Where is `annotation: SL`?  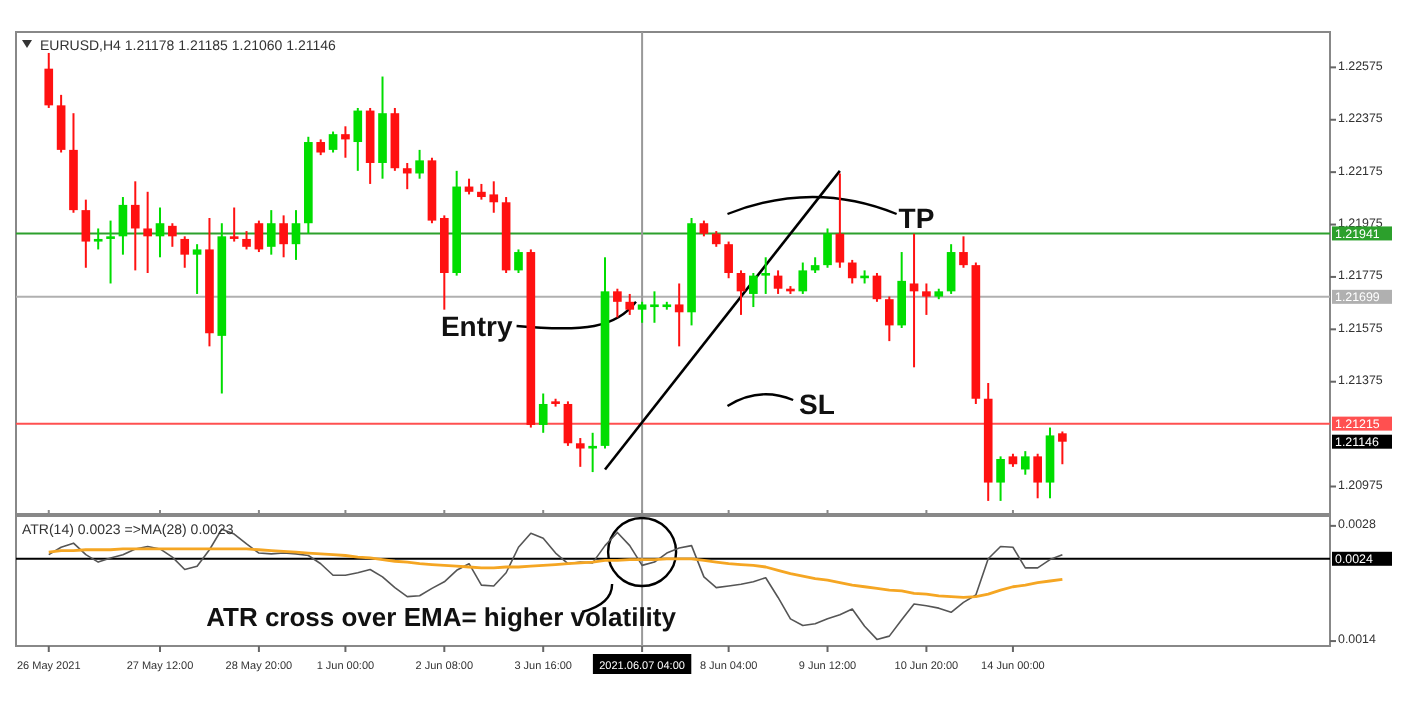
annotation: SL is located at coordinates (817, 404).